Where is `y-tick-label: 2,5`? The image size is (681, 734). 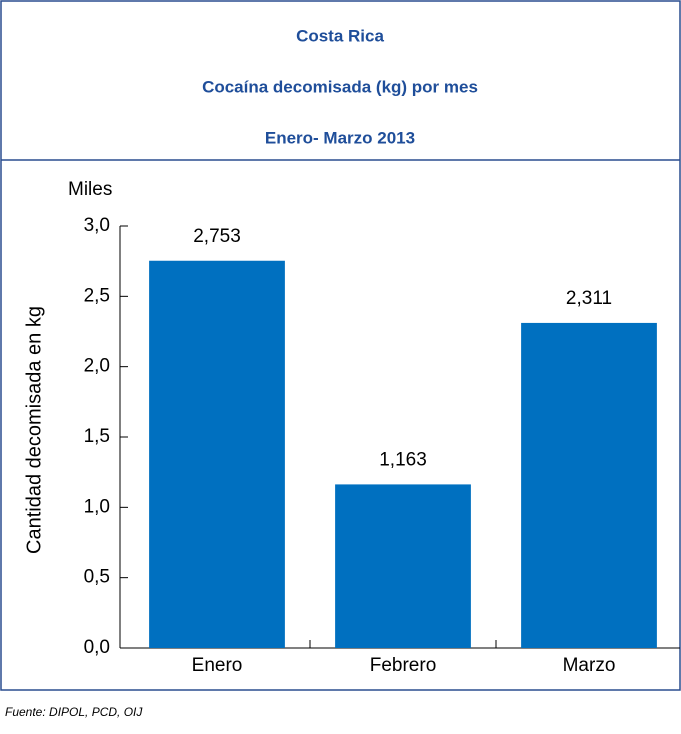 y-tick-label: 2,5 is located at coordinates (97, 295).